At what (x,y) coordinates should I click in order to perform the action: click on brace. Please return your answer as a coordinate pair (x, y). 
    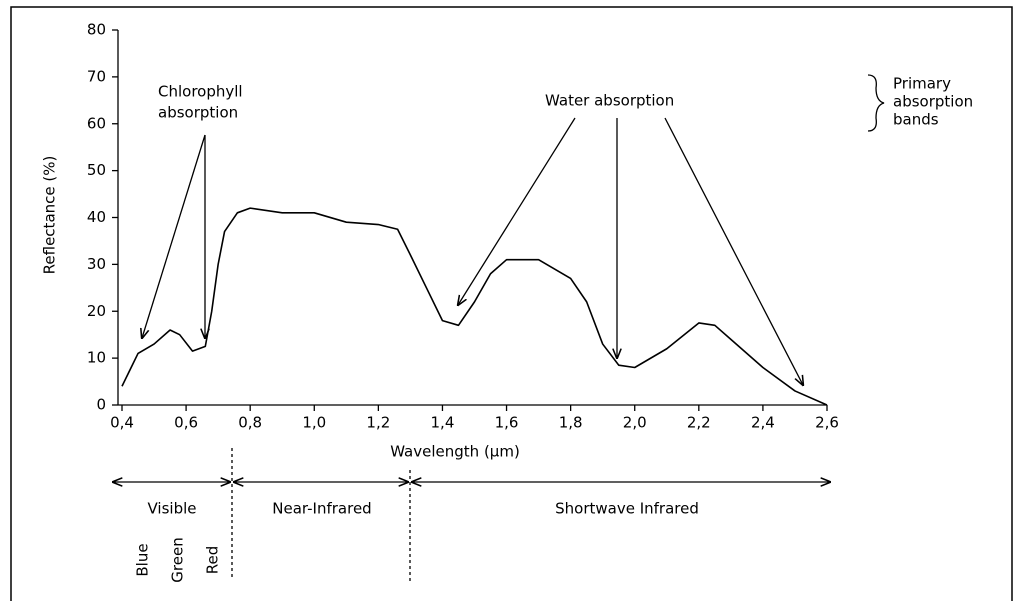
    Looking at the image, I should click on (876, 103).